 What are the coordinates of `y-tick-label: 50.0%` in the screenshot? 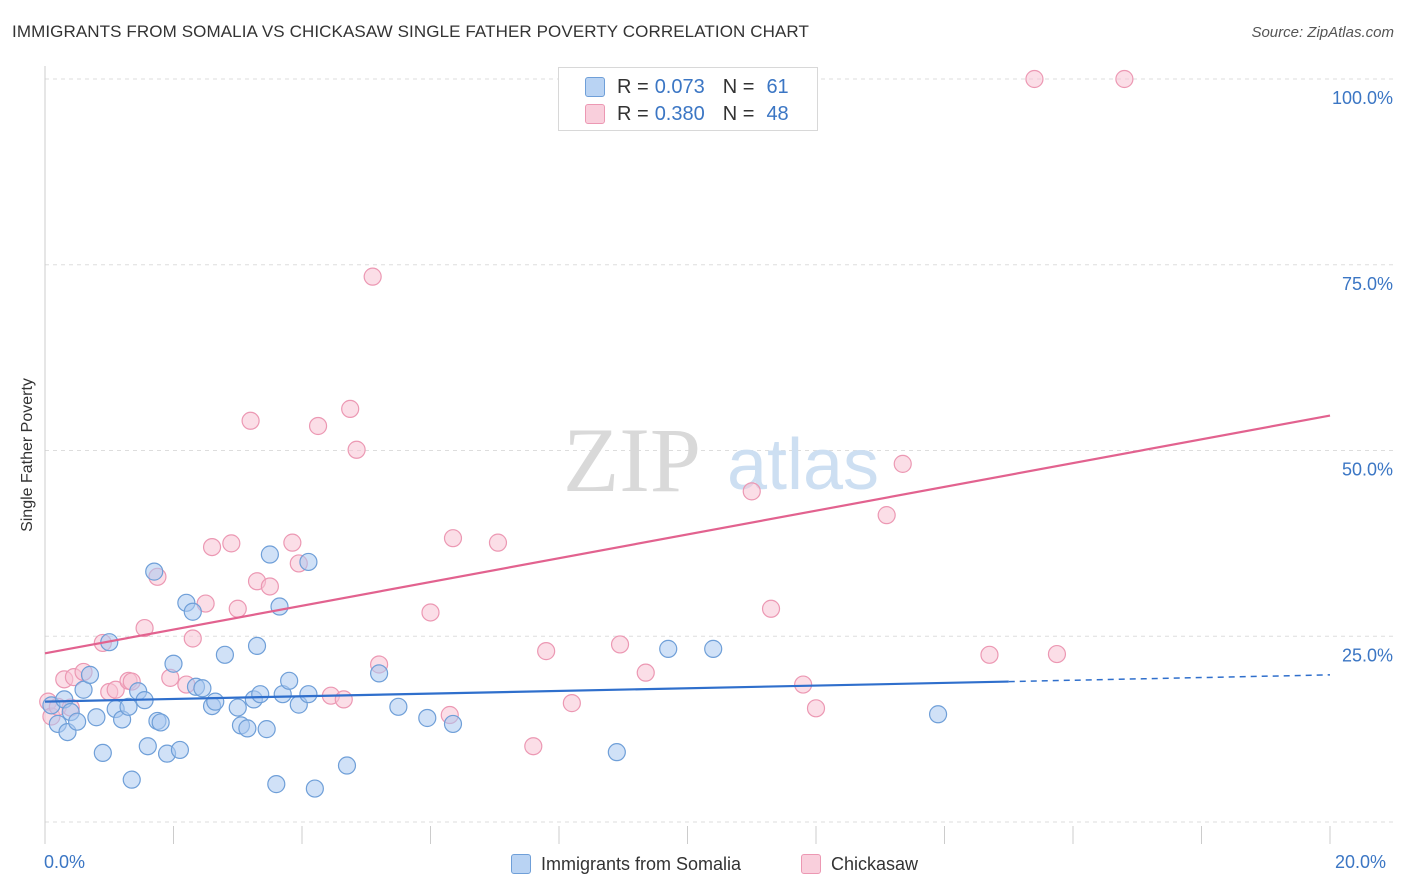 It's located at (1367, 470).